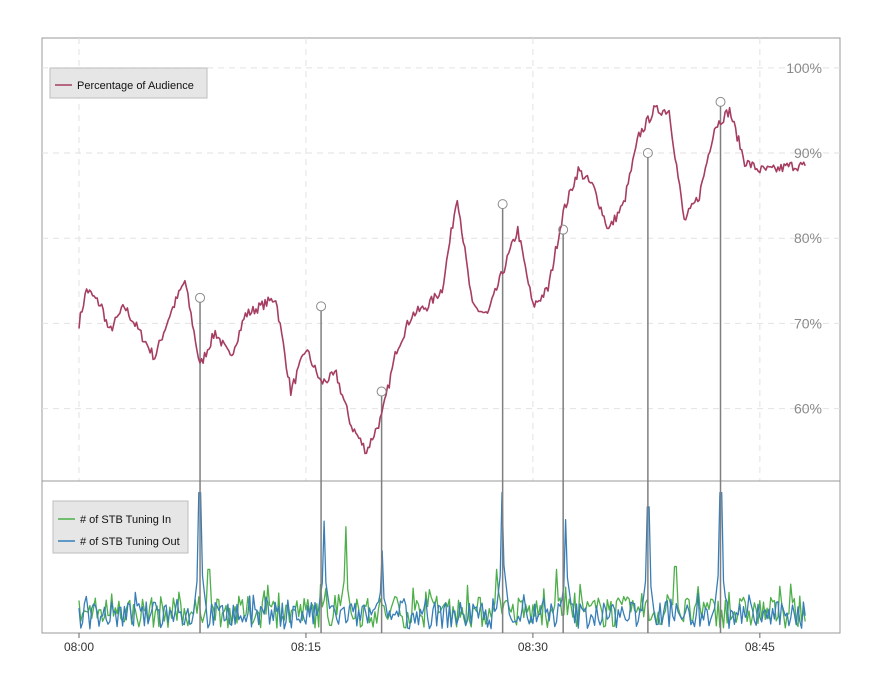 This screenshot has width=878, height=693. I want to click on y-tick-label-2: 80%, so click(808, 238).